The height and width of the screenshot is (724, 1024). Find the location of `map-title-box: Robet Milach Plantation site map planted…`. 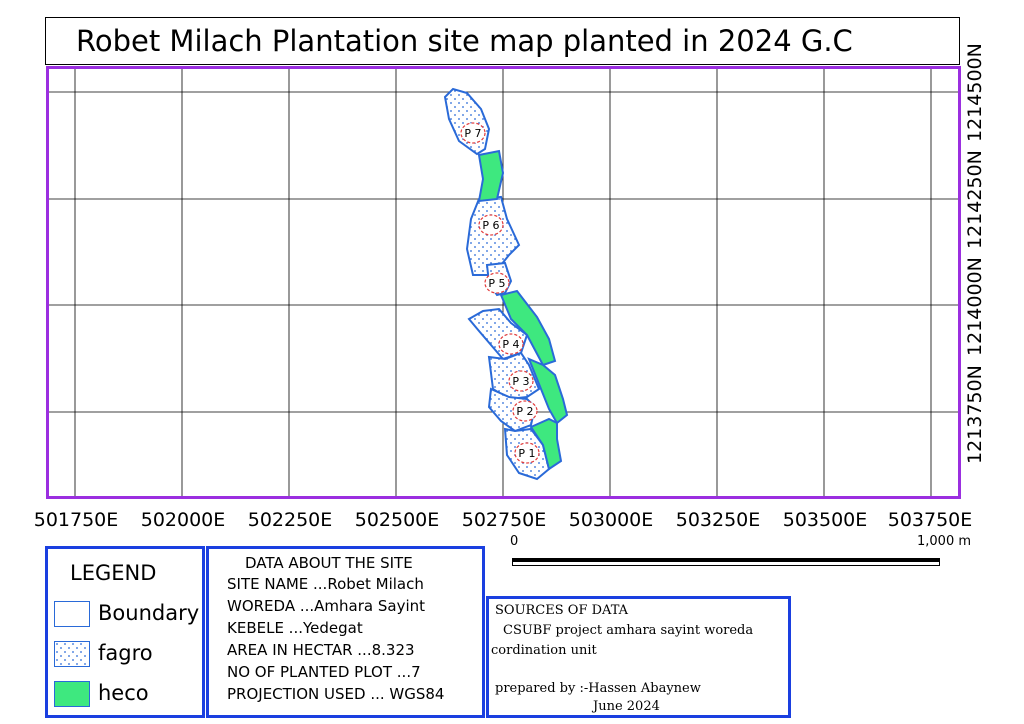

map-title-box: Robet Milach Plantation site map planted… is located at coordinates (502, 41).